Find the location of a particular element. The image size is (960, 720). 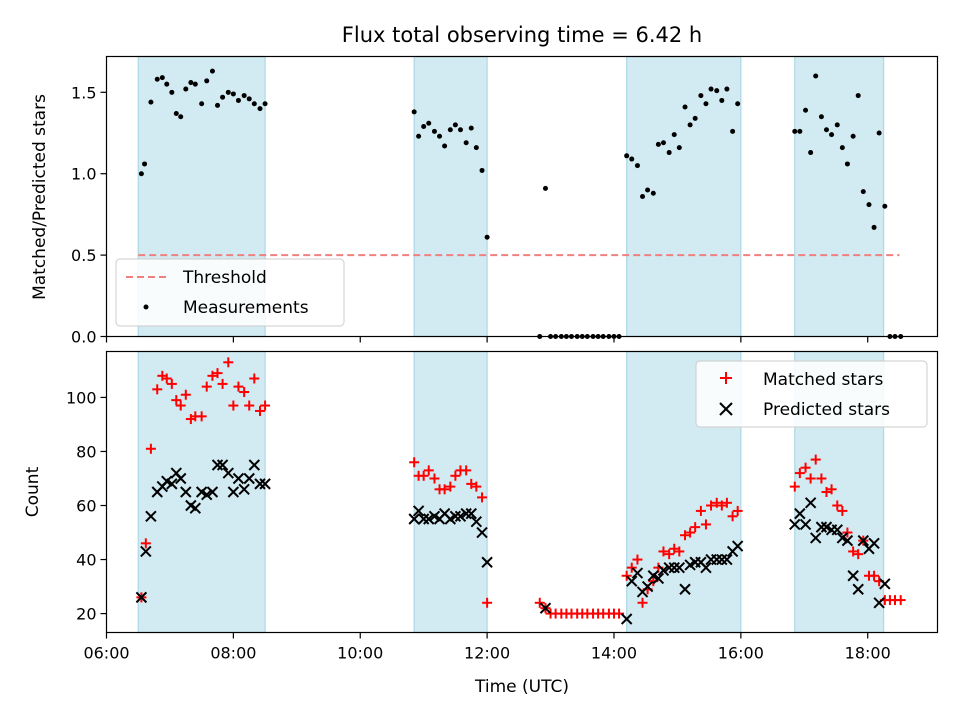

ratio-legend: Threshold Measurements is located at coordinates (230, 292).